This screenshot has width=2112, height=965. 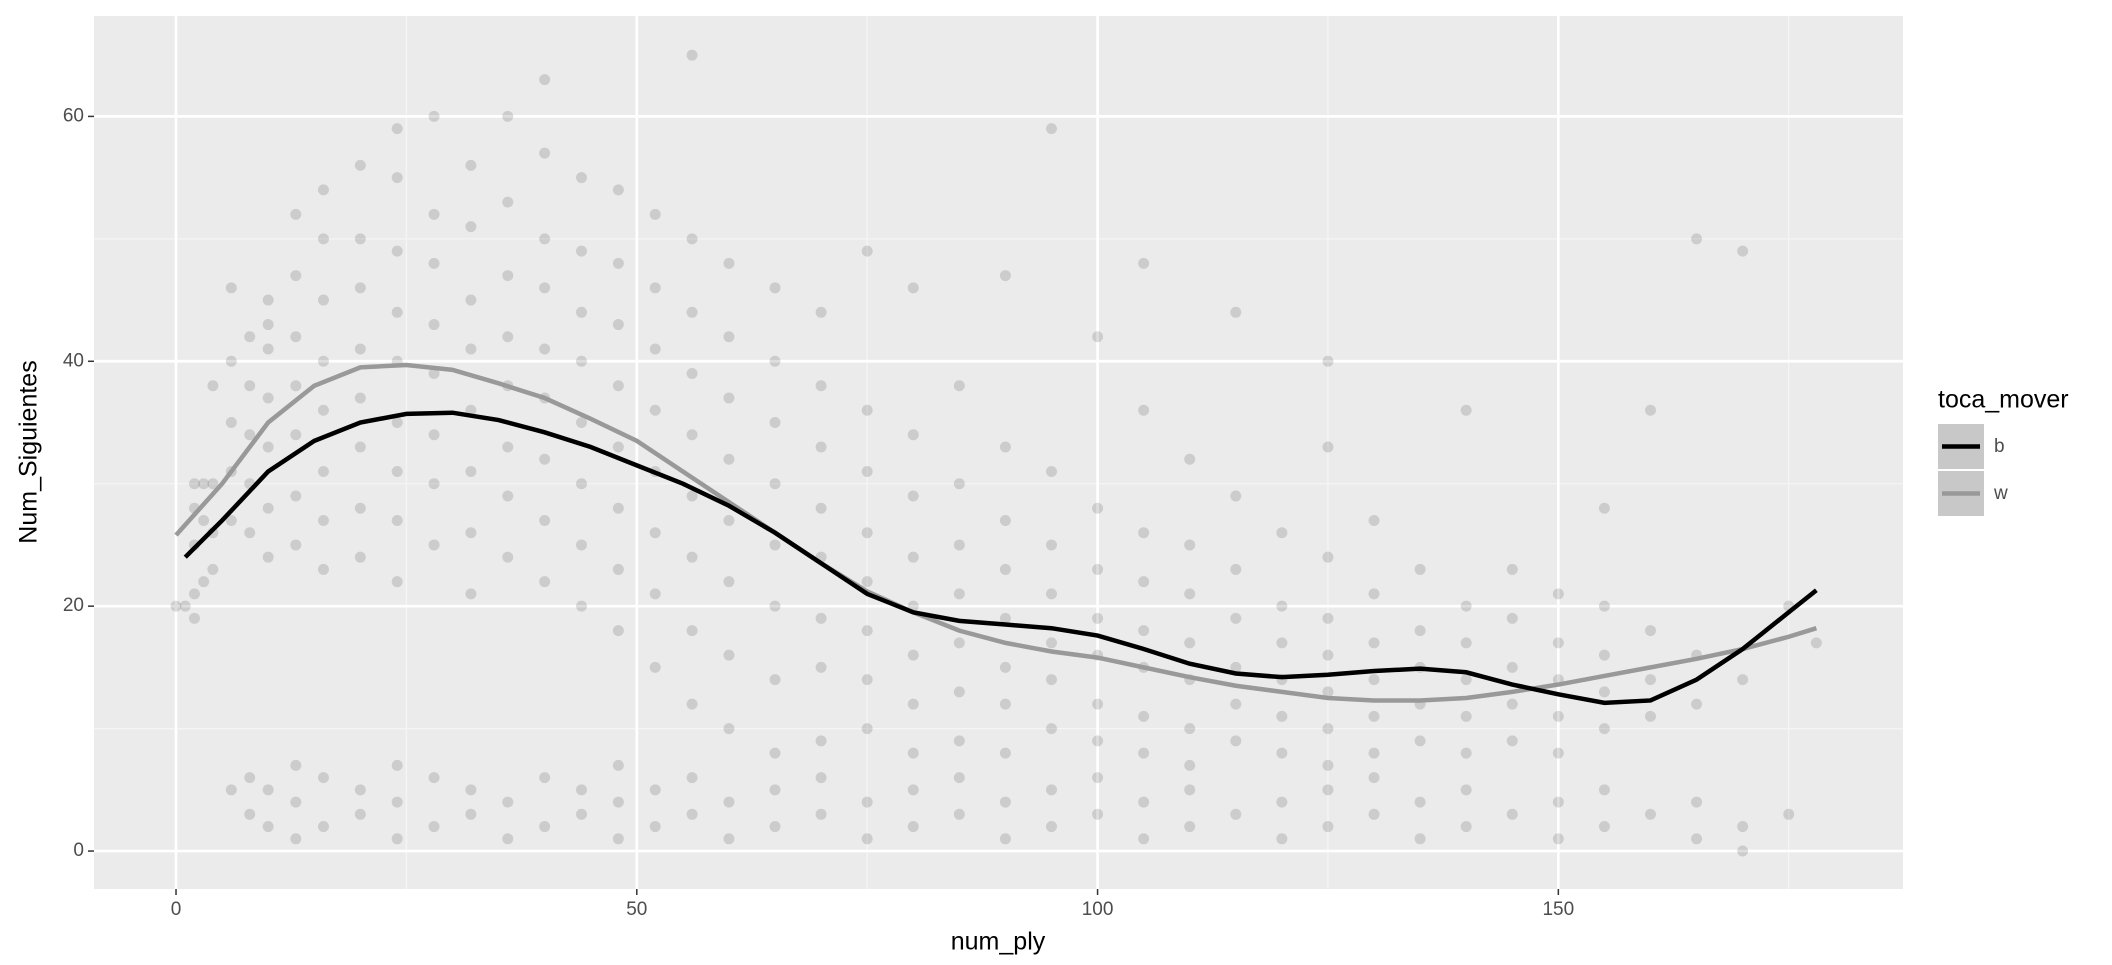 I want to click on x-tick-label: 150, so click(x=1558, y=909).